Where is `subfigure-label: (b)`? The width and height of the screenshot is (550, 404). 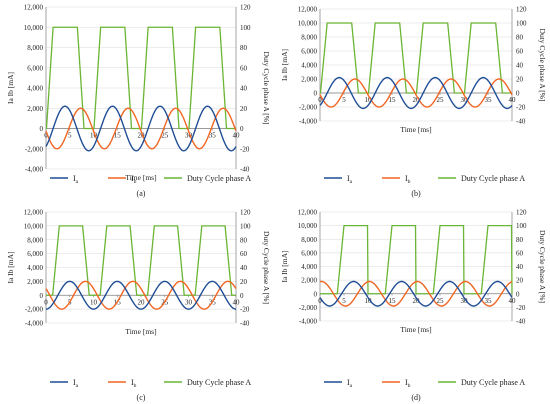 subfigure-label: (b) is located at coordinates (416, 193).